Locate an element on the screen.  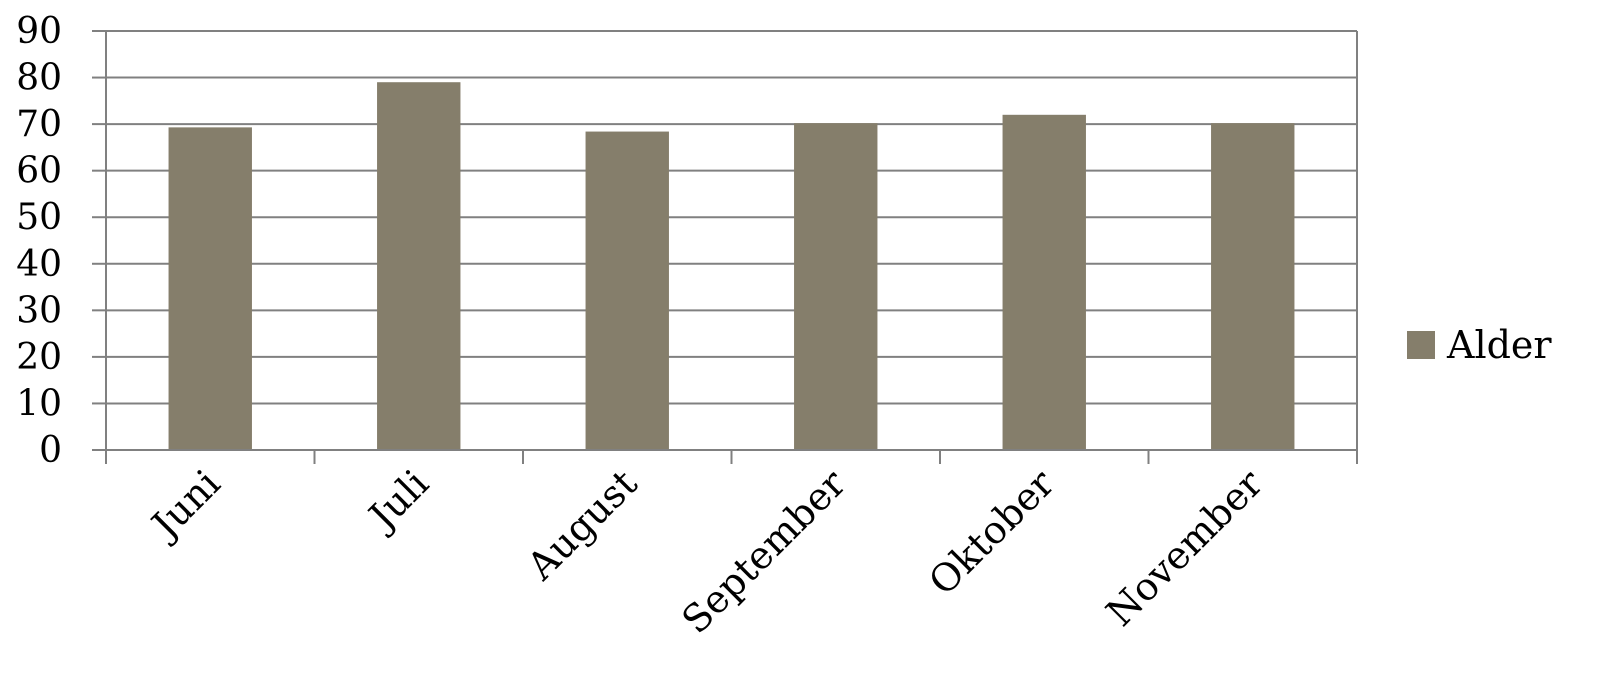
bar-september is located at coordinates (836, 287).